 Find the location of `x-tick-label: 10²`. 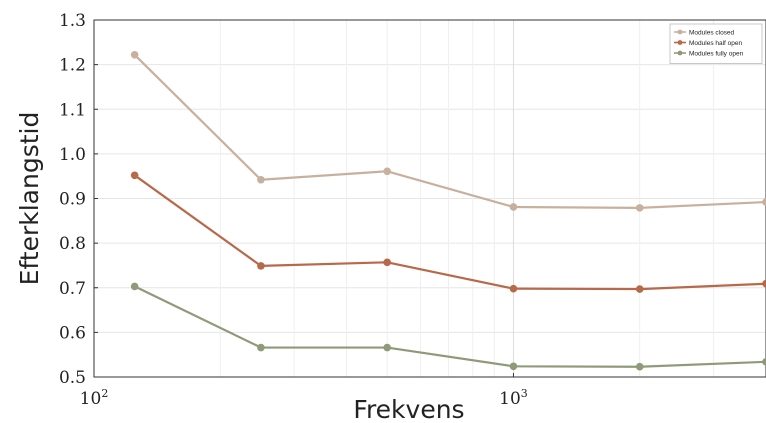

x-tick-label: 10² is located at coordinates (94, 398).